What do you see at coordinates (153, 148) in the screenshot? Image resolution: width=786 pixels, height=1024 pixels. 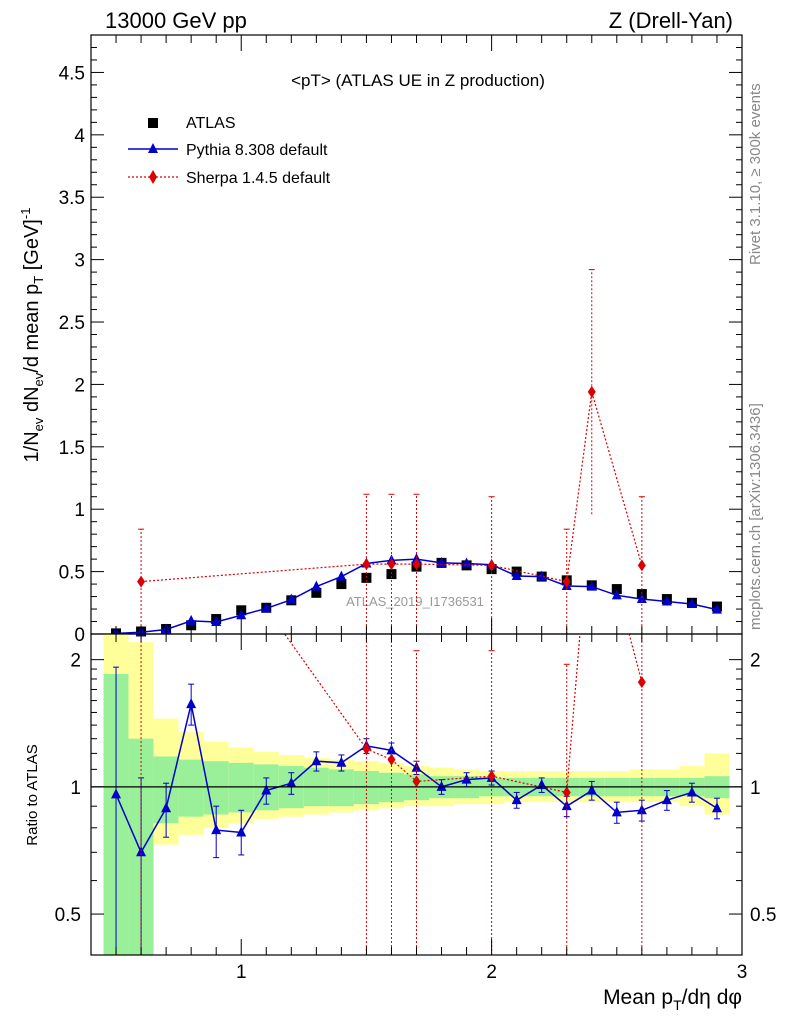 I see `legend-pythia-marker` at bounding box center [153, 148].